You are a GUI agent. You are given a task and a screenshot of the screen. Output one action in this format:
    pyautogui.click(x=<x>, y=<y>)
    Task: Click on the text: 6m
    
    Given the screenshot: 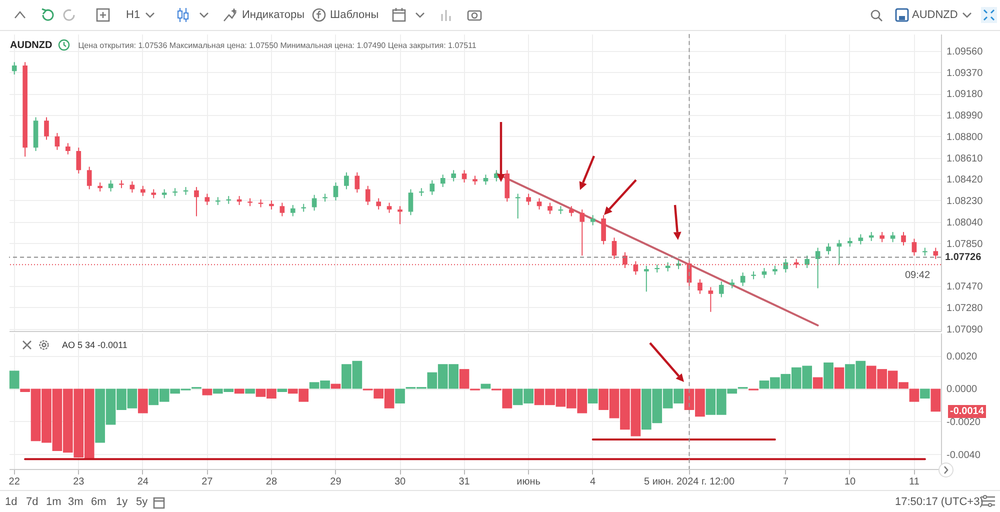 What is the action you would take?
    pyautogui.click(x=98, y=502)
    